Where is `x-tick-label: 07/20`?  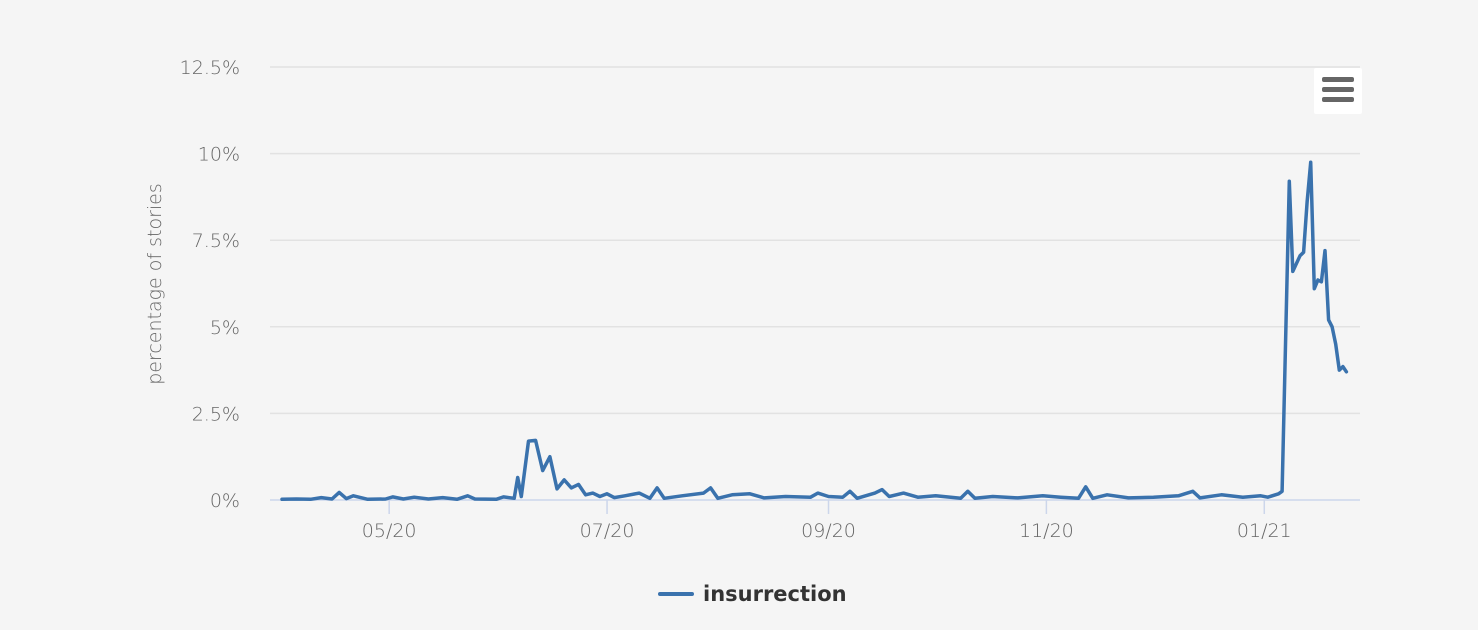
x-tick-label: 07/20 is located at coordinates (607, 531).